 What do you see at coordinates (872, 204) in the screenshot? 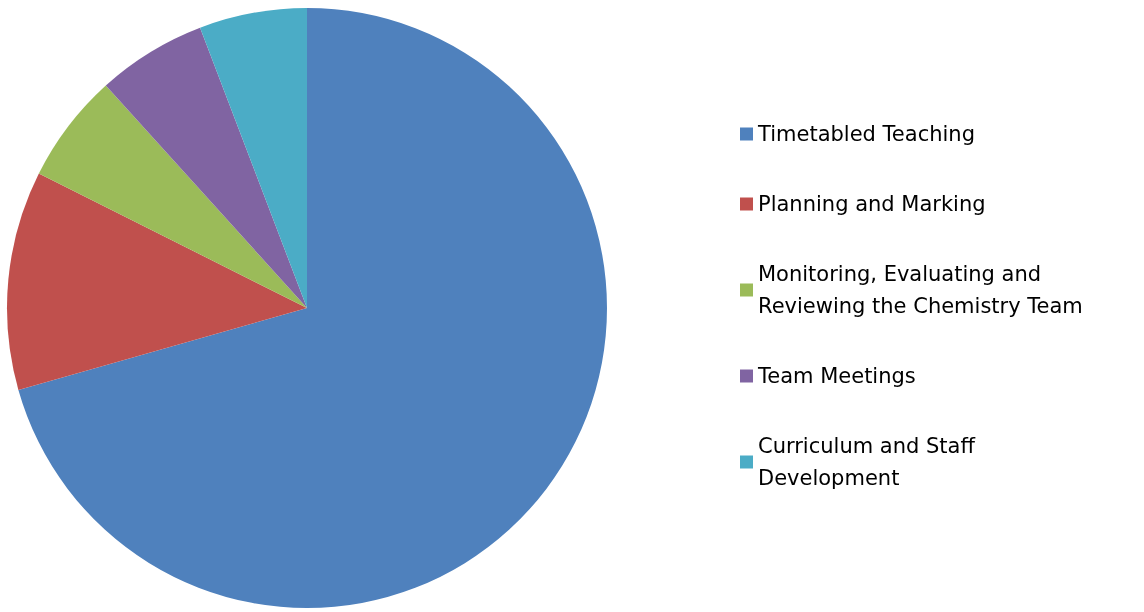
I see `legend-label: Planning and Marking` at bounding box center [872, 204].